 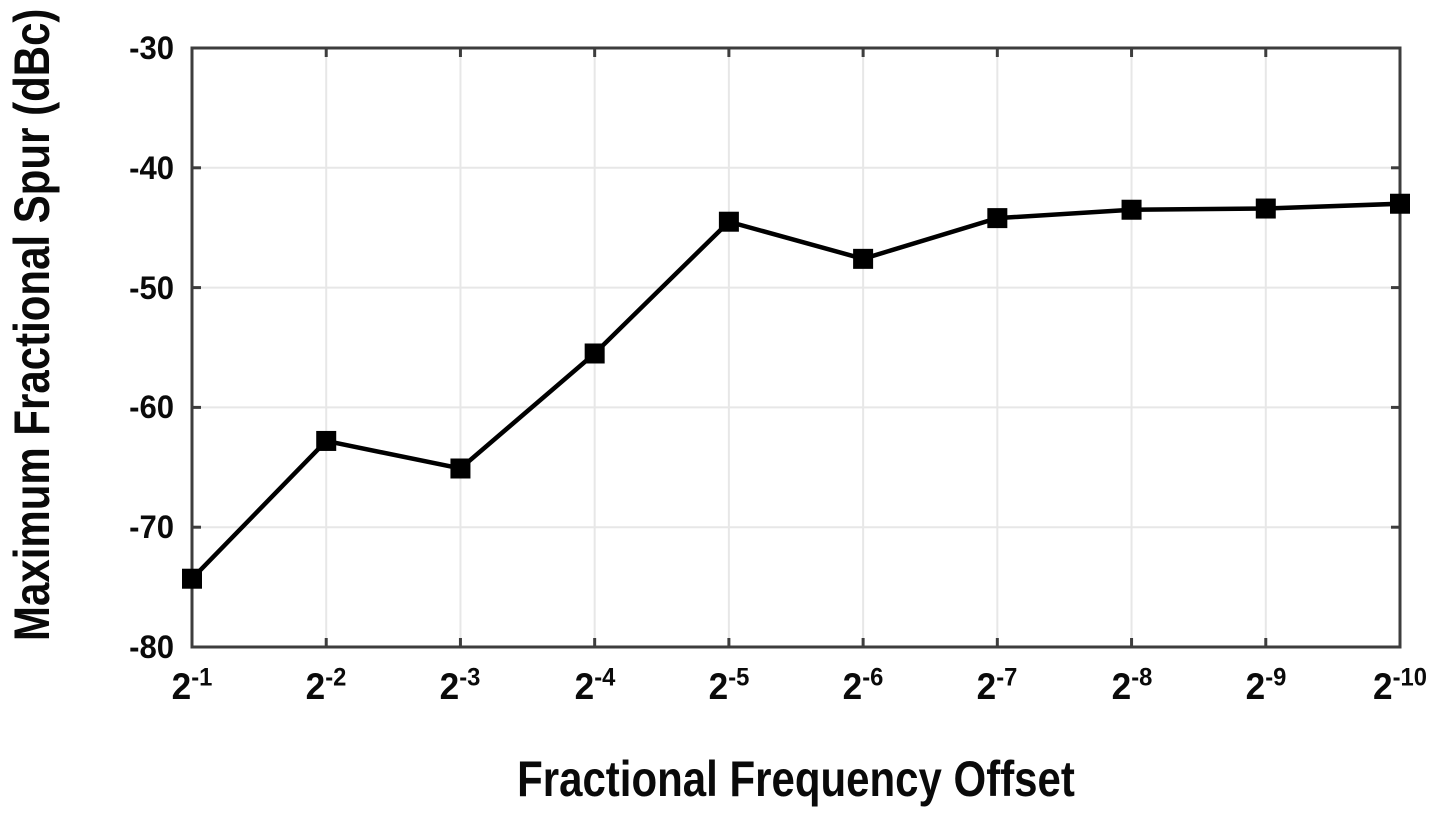 I want to click on x-axis-title: Fractional Frequency Offset, so click(x=796, y=779).